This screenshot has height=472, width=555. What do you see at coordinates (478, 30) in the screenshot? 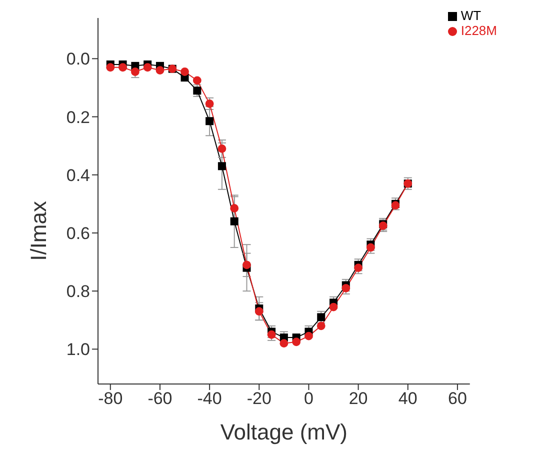
I see `legend-label: I228M` at bounding box center [478, 30].